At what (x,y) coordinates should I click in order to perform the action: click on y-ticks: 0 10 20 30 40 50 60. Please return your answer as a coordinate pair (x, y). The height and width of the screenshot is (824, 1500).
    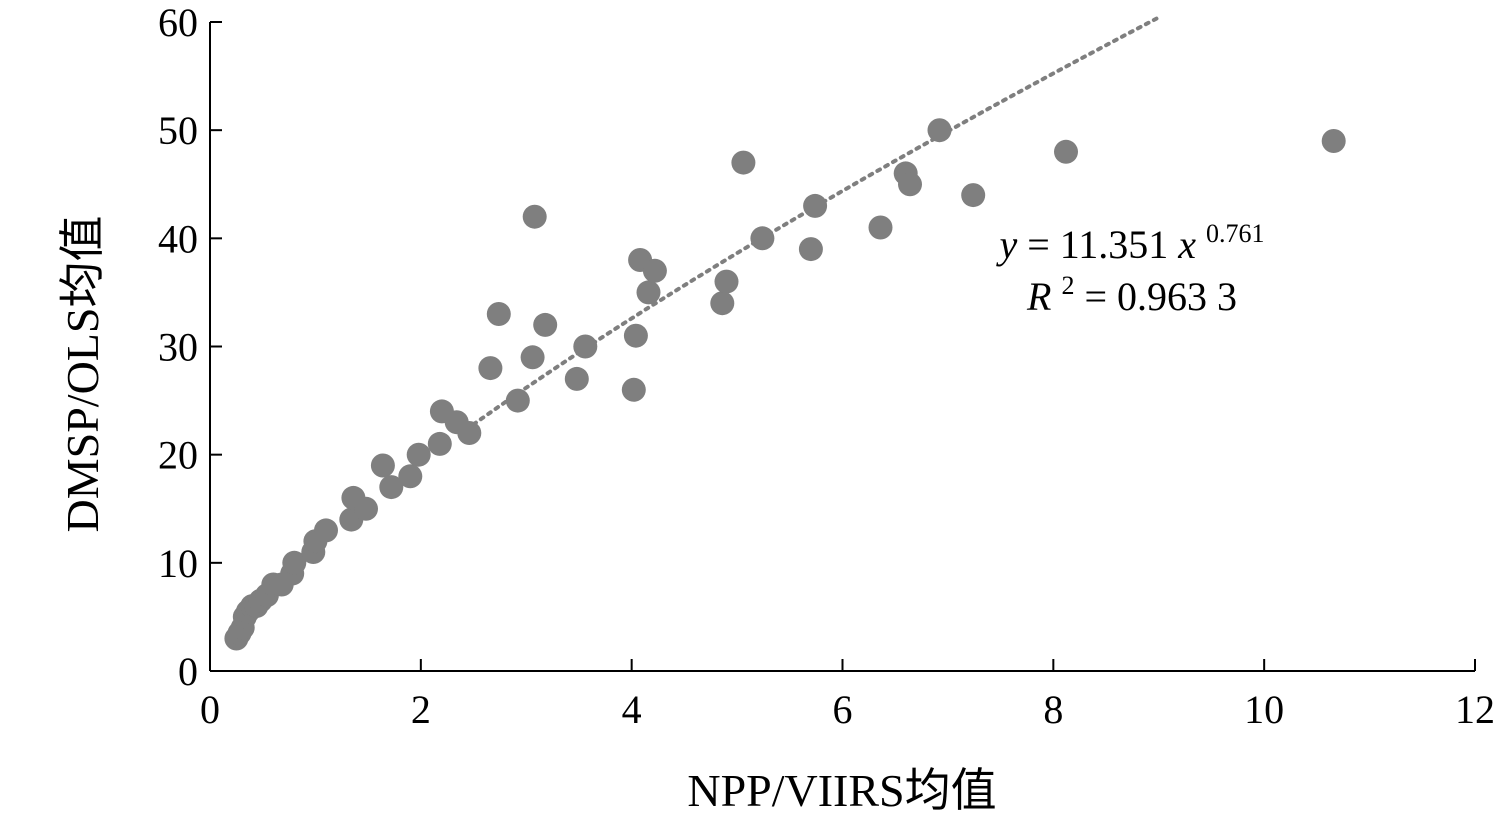
    Looking at the image, I should click on (190, 347).